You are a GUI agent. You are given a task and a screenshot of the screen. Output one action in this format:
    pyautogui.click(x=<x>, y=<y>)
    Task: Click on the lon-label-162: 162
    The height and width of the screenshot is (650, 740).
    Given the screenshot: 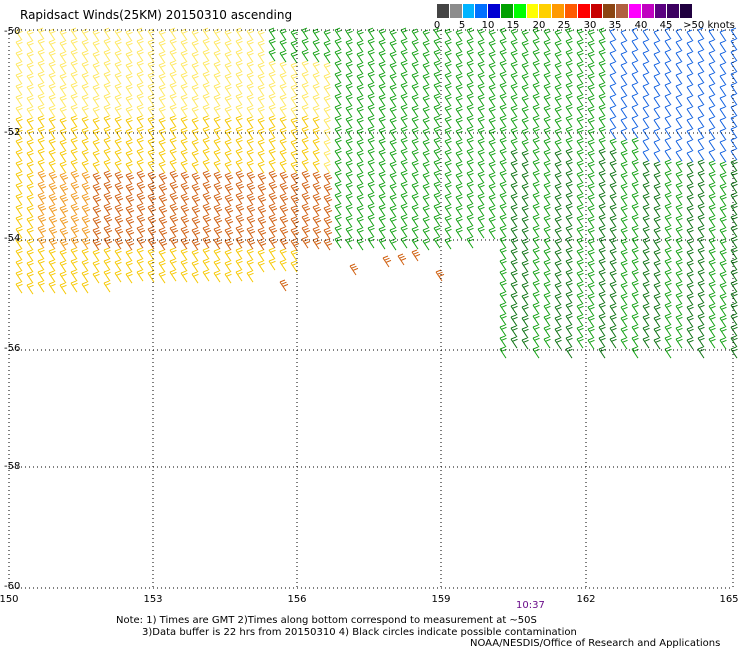 What is the action you would take?
    pyautogui.click(x=586, y=599)
    